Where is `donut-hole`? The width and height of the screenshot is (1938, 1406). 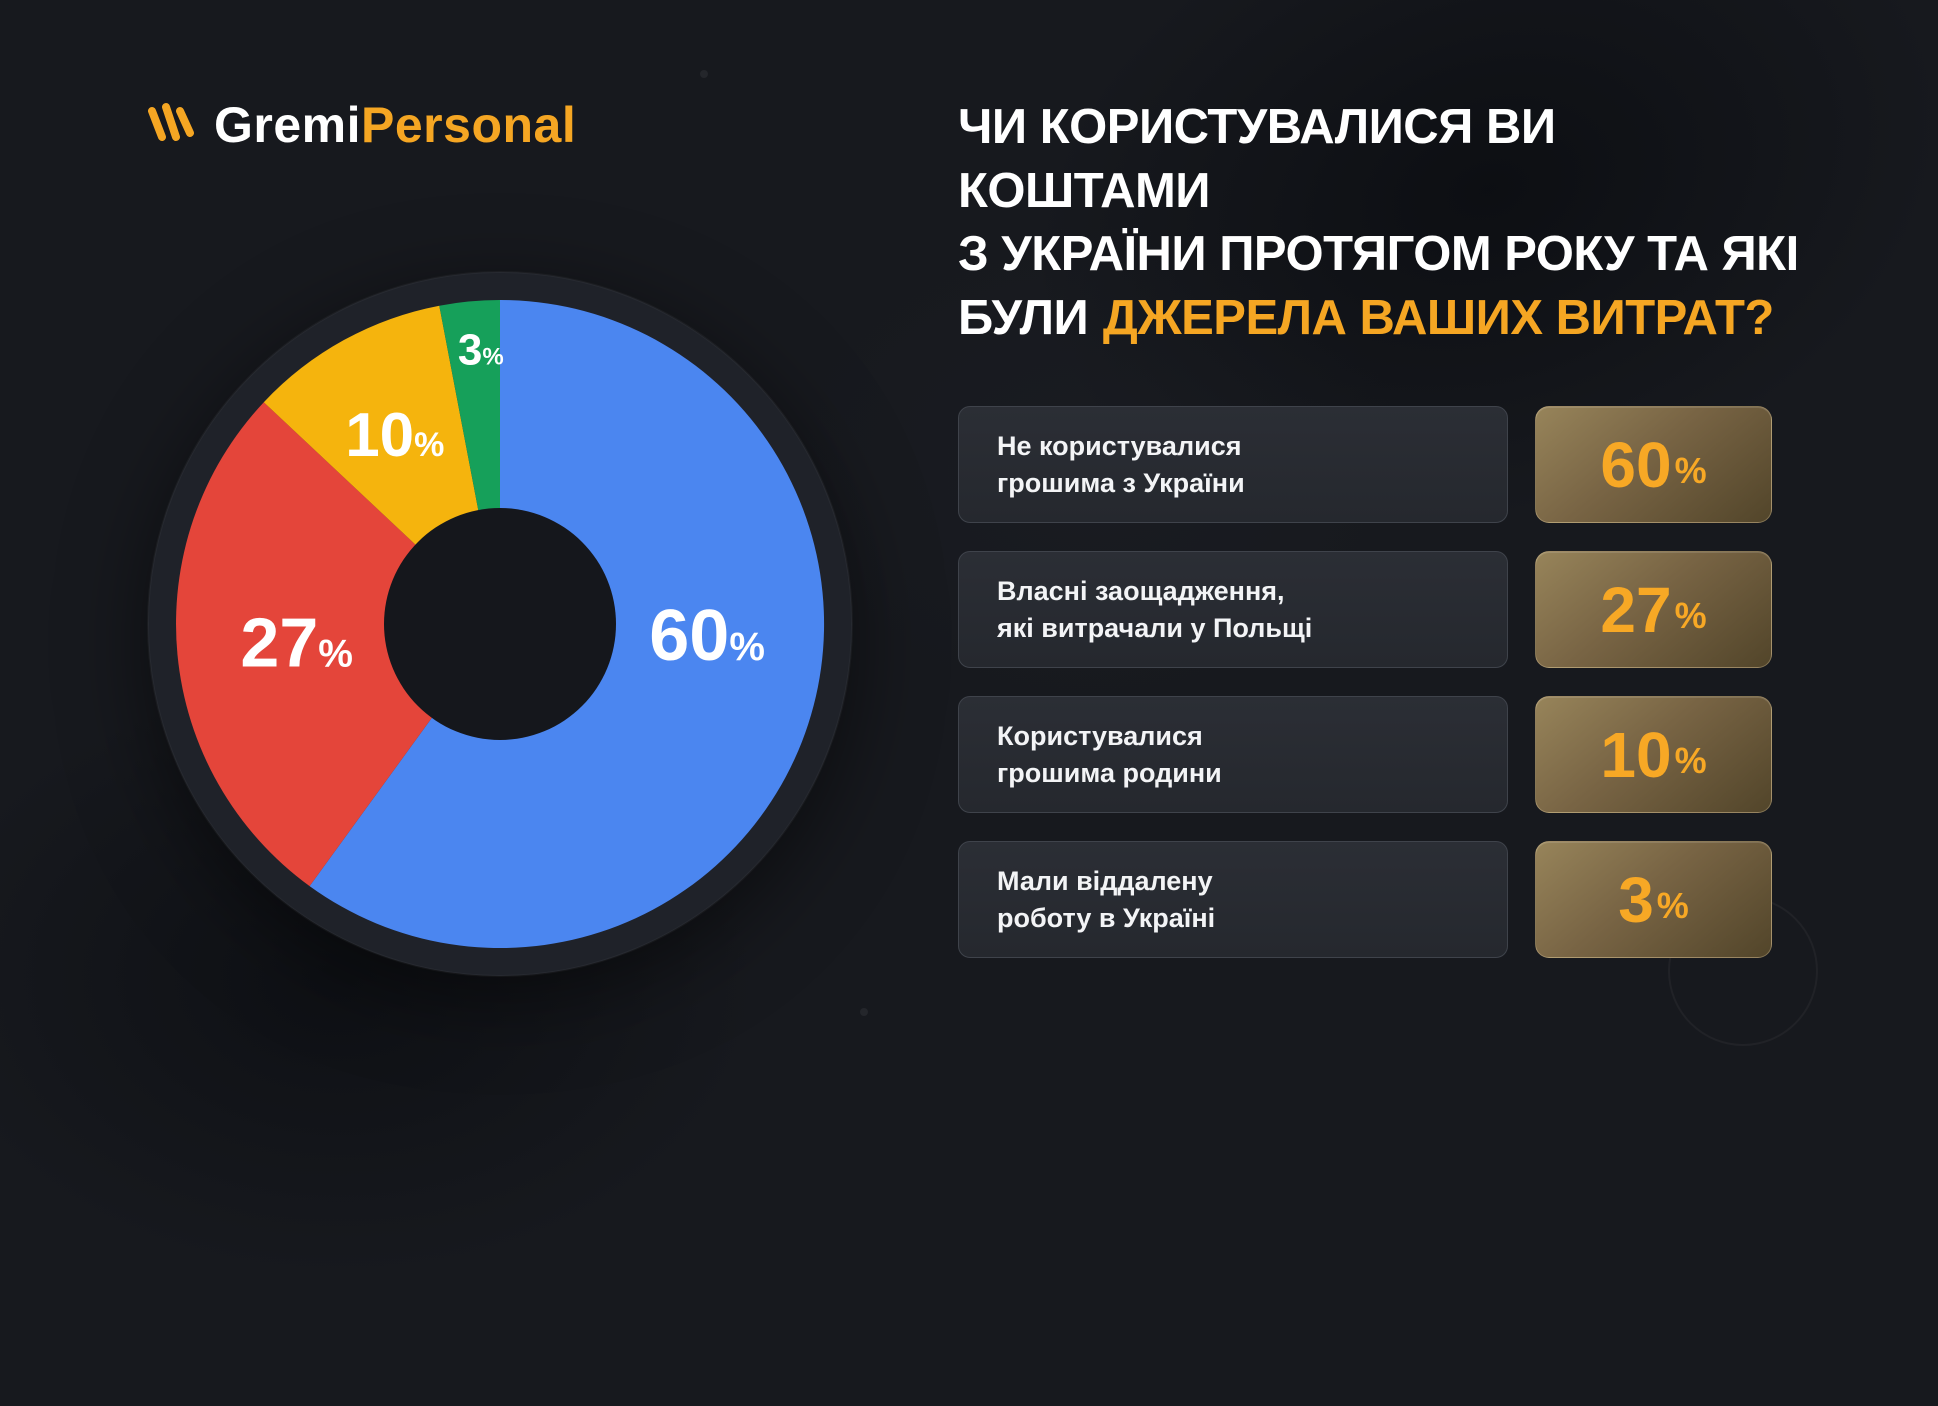
donut-hole is located at coordinates (500, 624).